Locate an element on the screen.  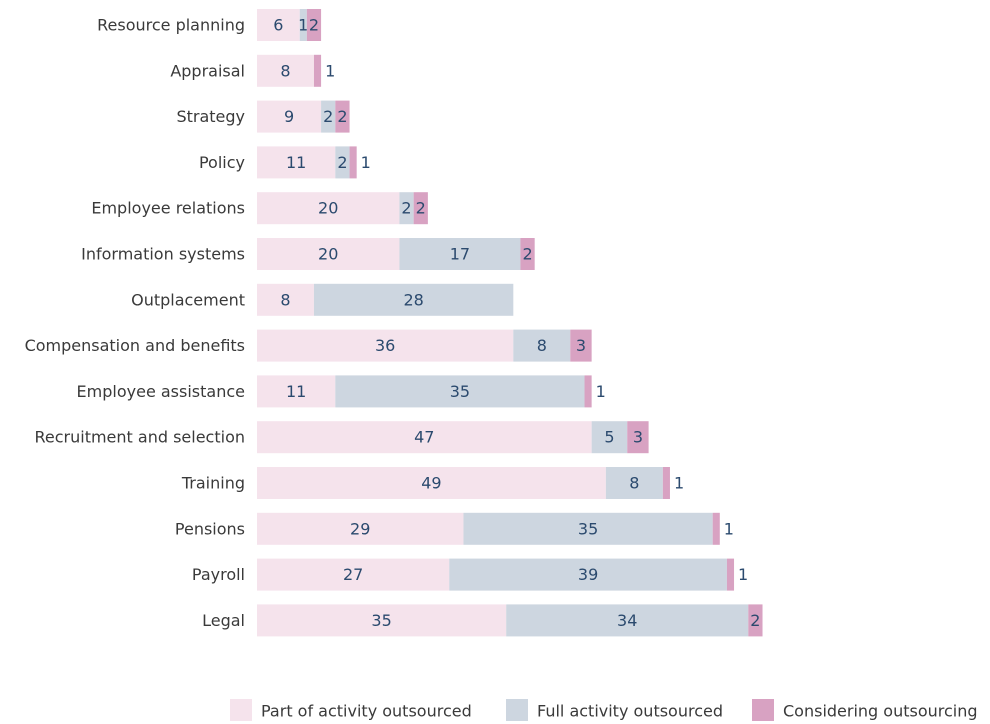
category-label: Information systems is located at coordinates (163, 254).